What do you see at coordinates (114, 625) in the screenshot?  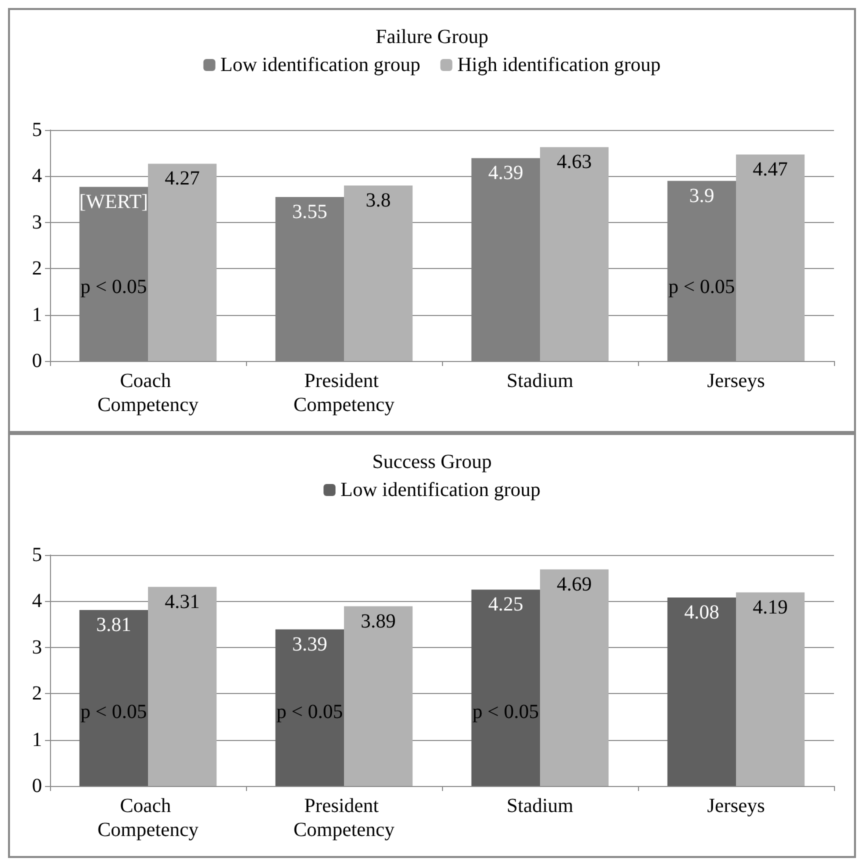 I see `data-label: 3.81` at bounding box center [114, 625].